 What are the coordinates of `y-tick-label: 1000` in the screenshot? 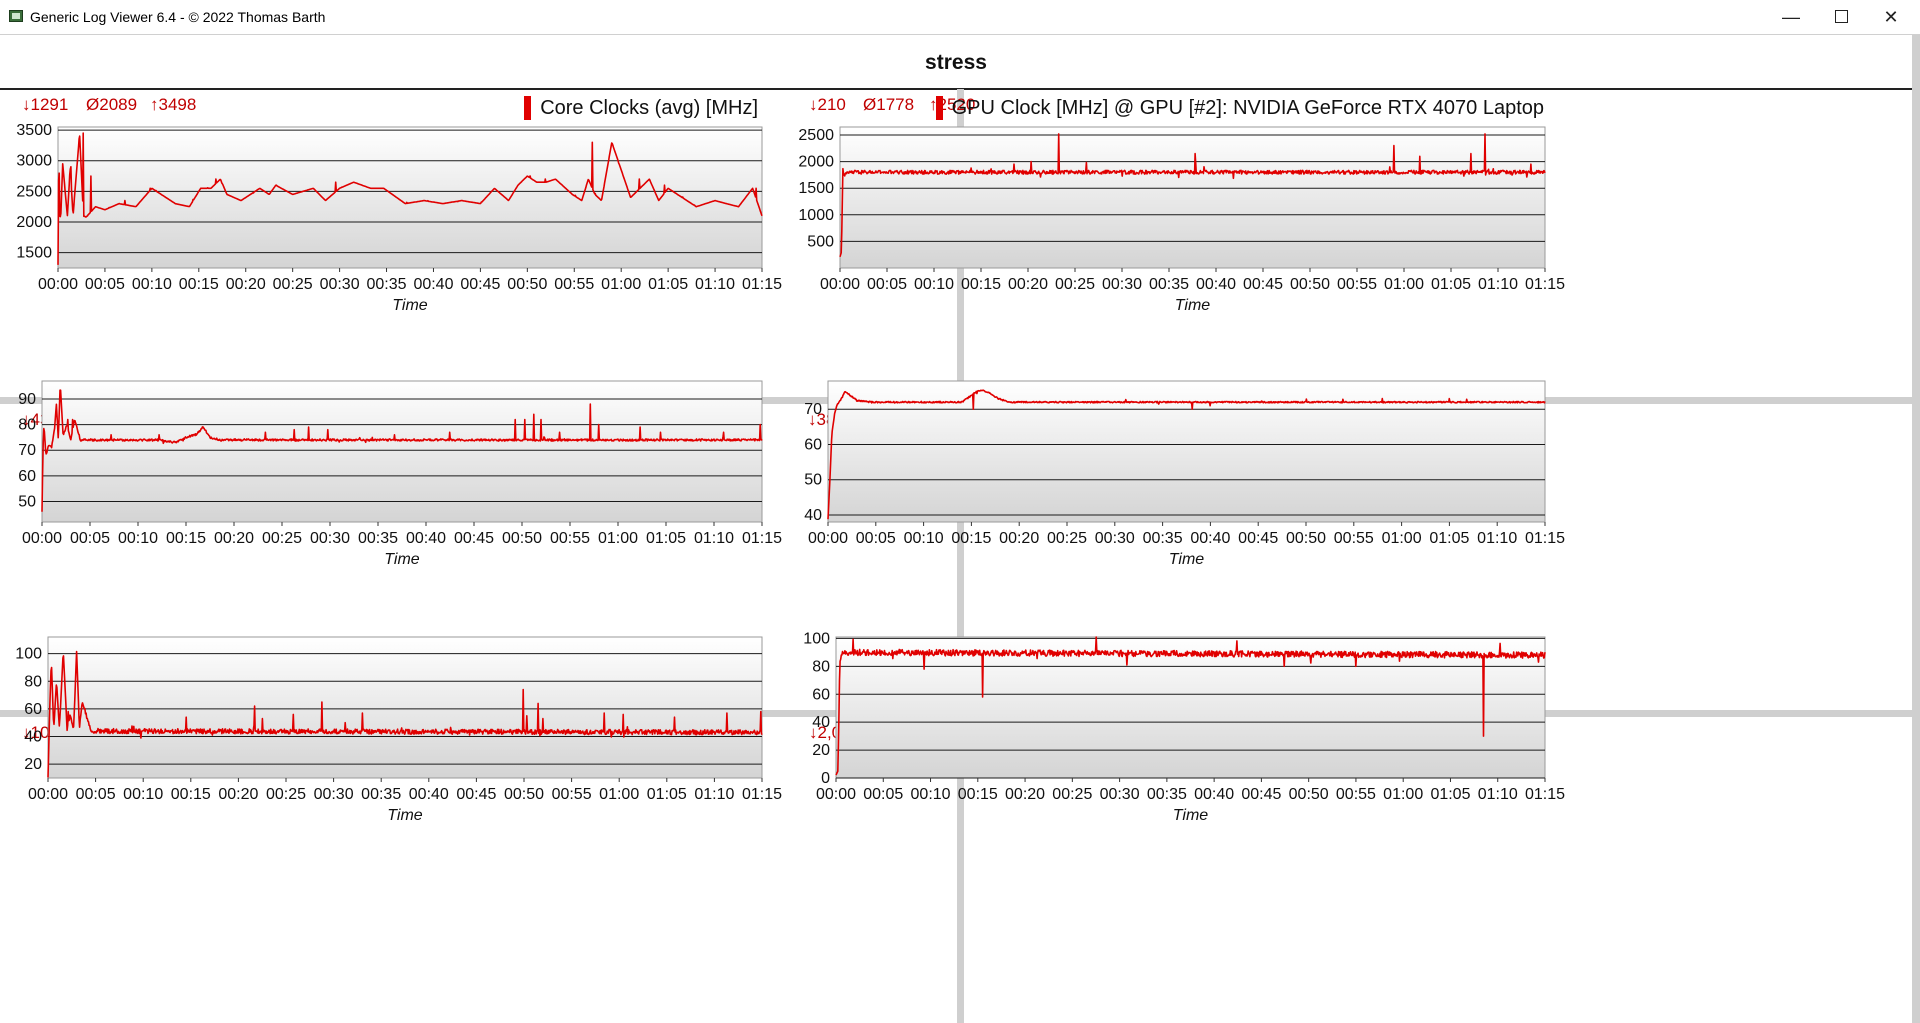 It's located at (816, 215).